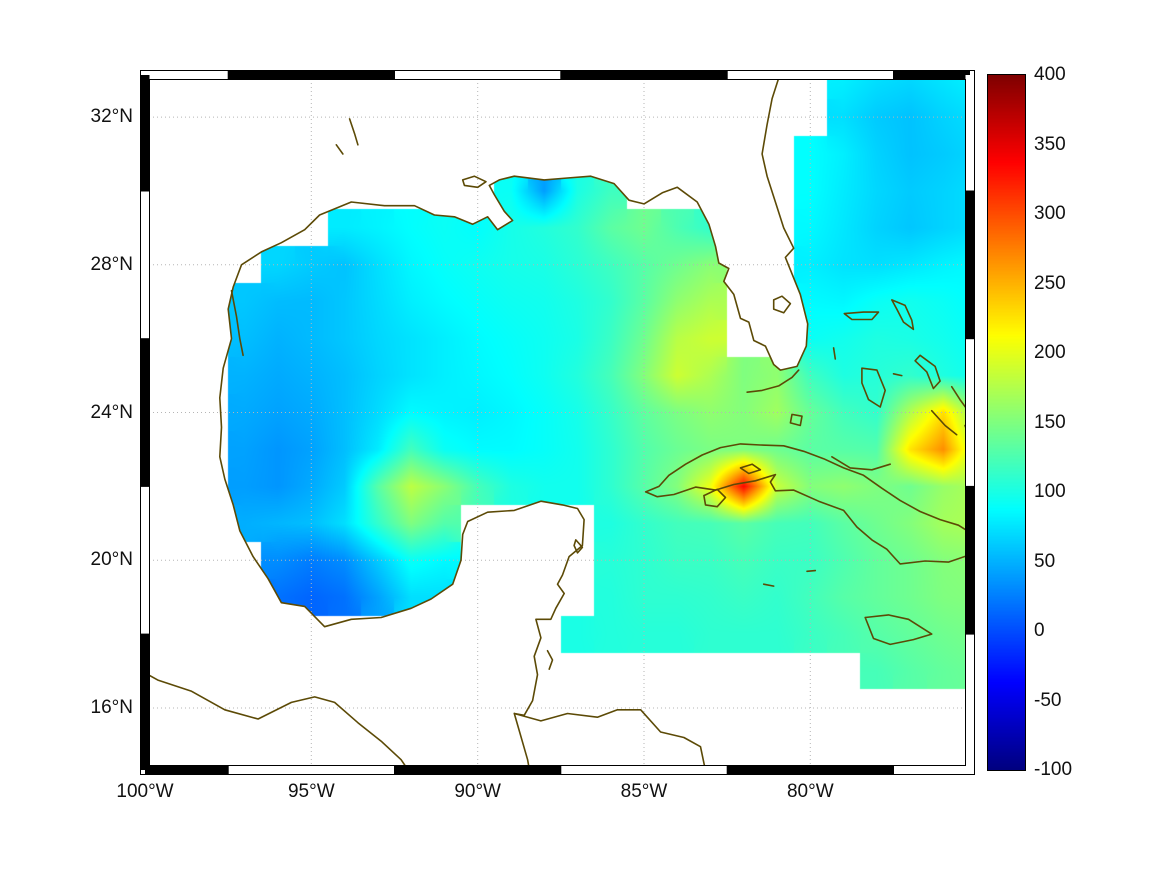 Image resolution: width=1167 pixels, height=875 pixels. Describe the element at coordinates (1050, 144) in the screenshot. I see `colorbar-tick-label: 350` at that location.